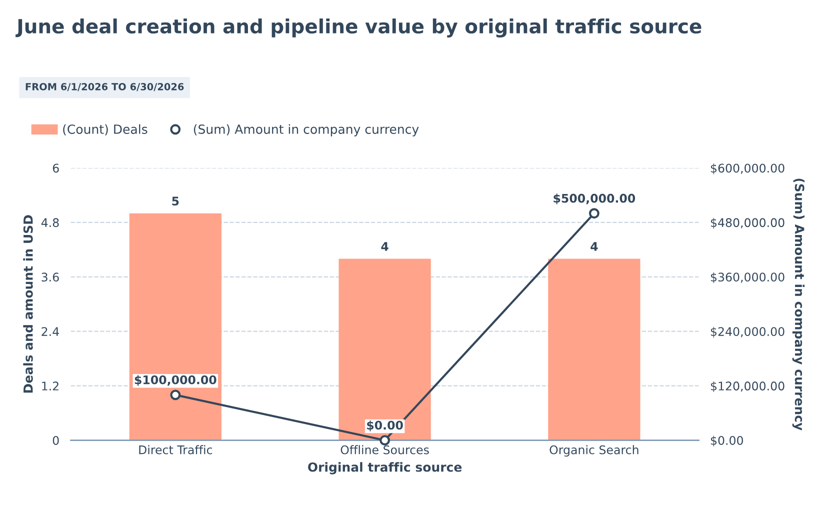 The width and height of the screenshot is (832, 509). What do you see at coordinates (55, 440) in the screenshot?
I see `y-tick-label: 0` at bounding box center [55, 440].